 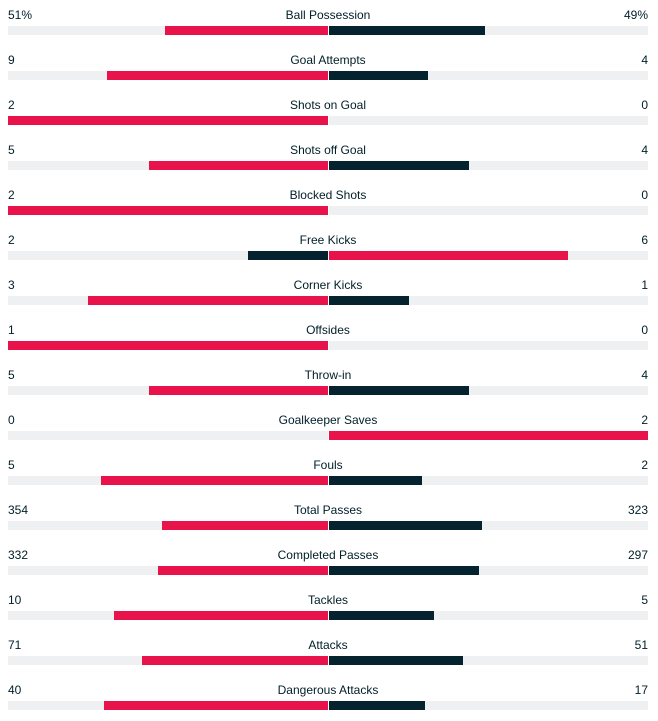 I want to click on stat-name: Blocked Shots, so click(x=328, y=195).